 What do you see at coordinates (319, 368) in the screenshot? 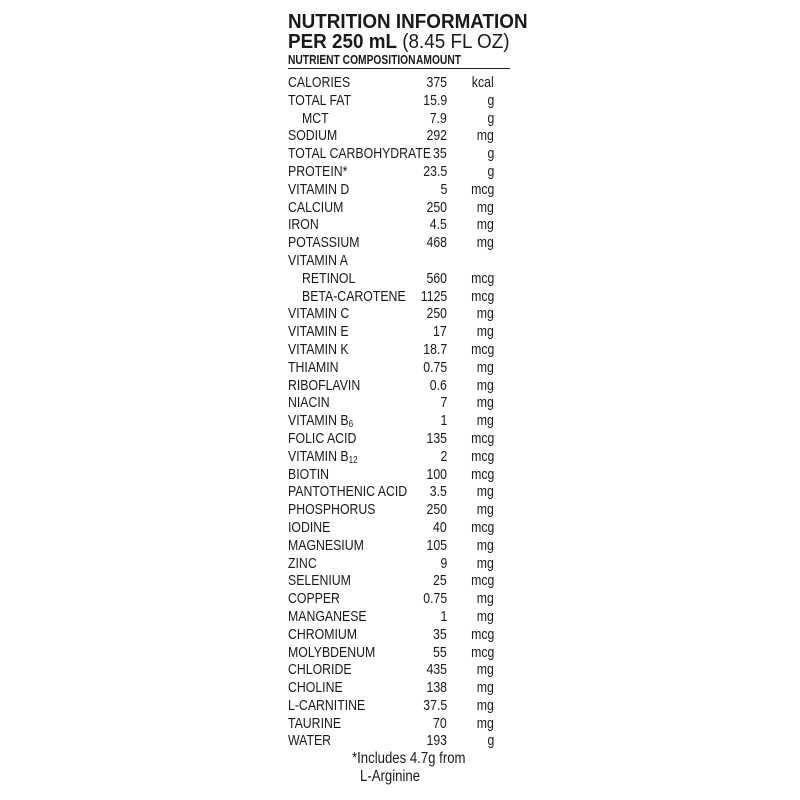
I see `nutrient-name-cell: THIAMIN` at bounding box center [319, 368].